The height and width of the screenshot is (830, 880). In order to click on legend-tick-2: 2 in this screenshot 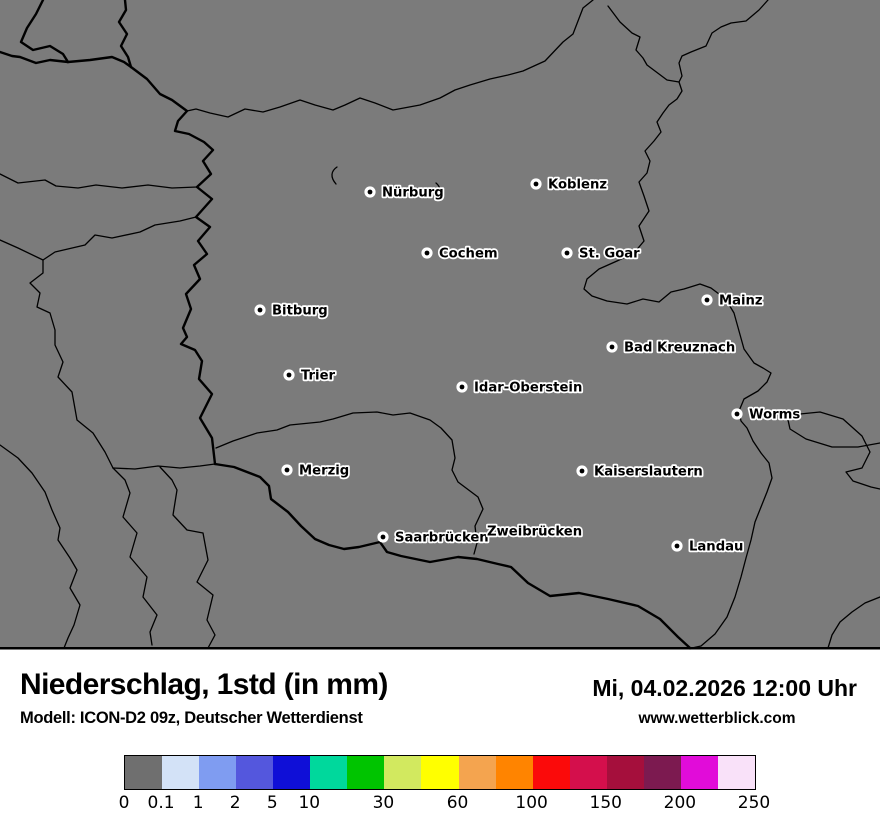, I will do `click(235, 803)`.